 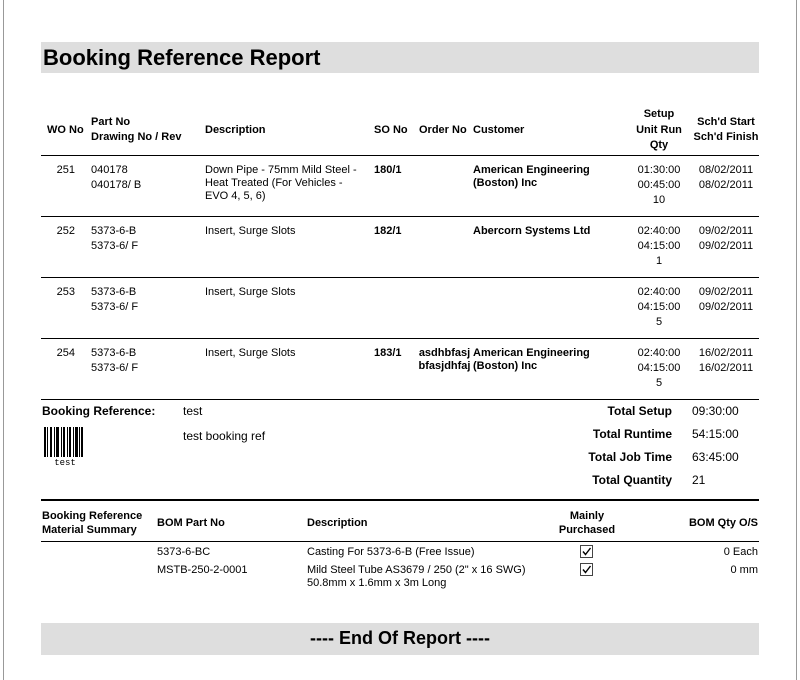 I want to click on header: Sch'd Finish, so click(x=726, y=137).